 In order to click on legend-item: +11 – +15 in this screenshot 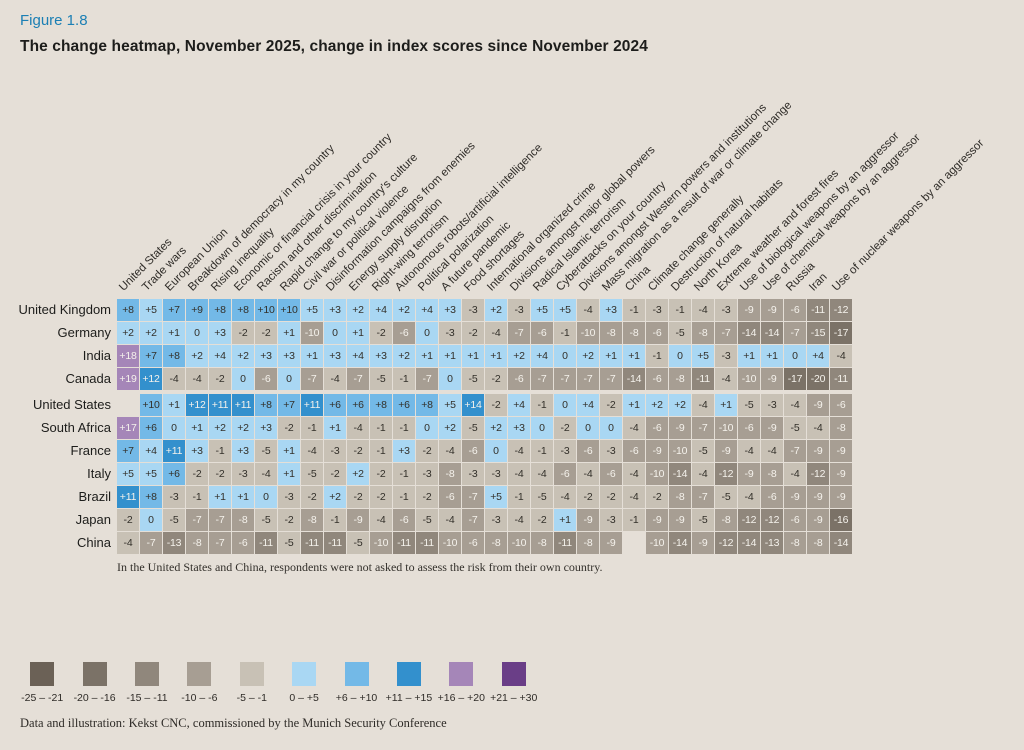, I will do `click(409, 683)`.